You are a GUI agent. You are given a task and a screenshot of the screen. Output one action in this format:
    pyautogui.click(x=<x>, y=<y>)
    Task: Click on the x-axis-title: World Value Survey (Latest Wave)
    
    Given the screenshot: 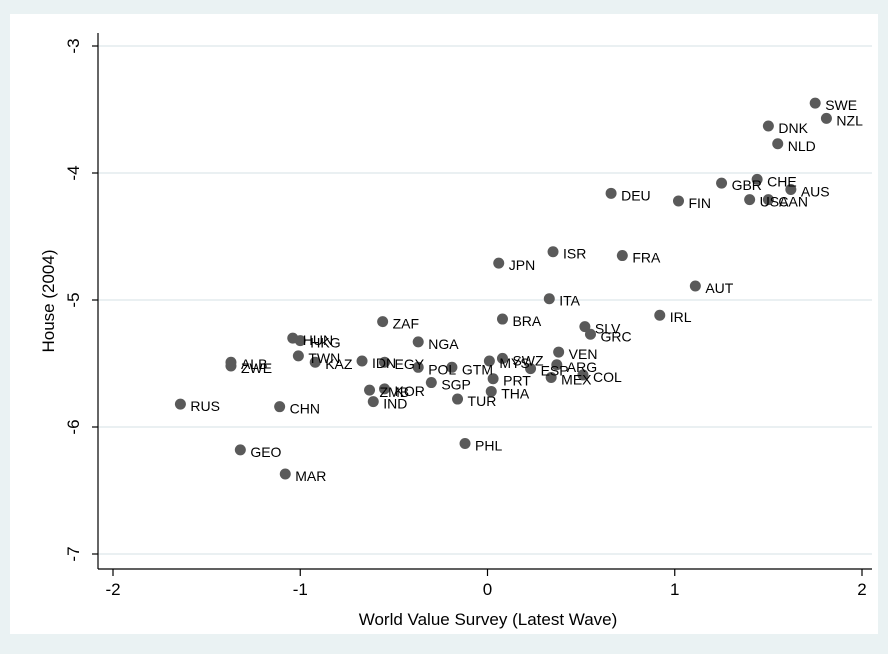 What is the action you would take?
    pyautogui.click(x=488, y=619)
    